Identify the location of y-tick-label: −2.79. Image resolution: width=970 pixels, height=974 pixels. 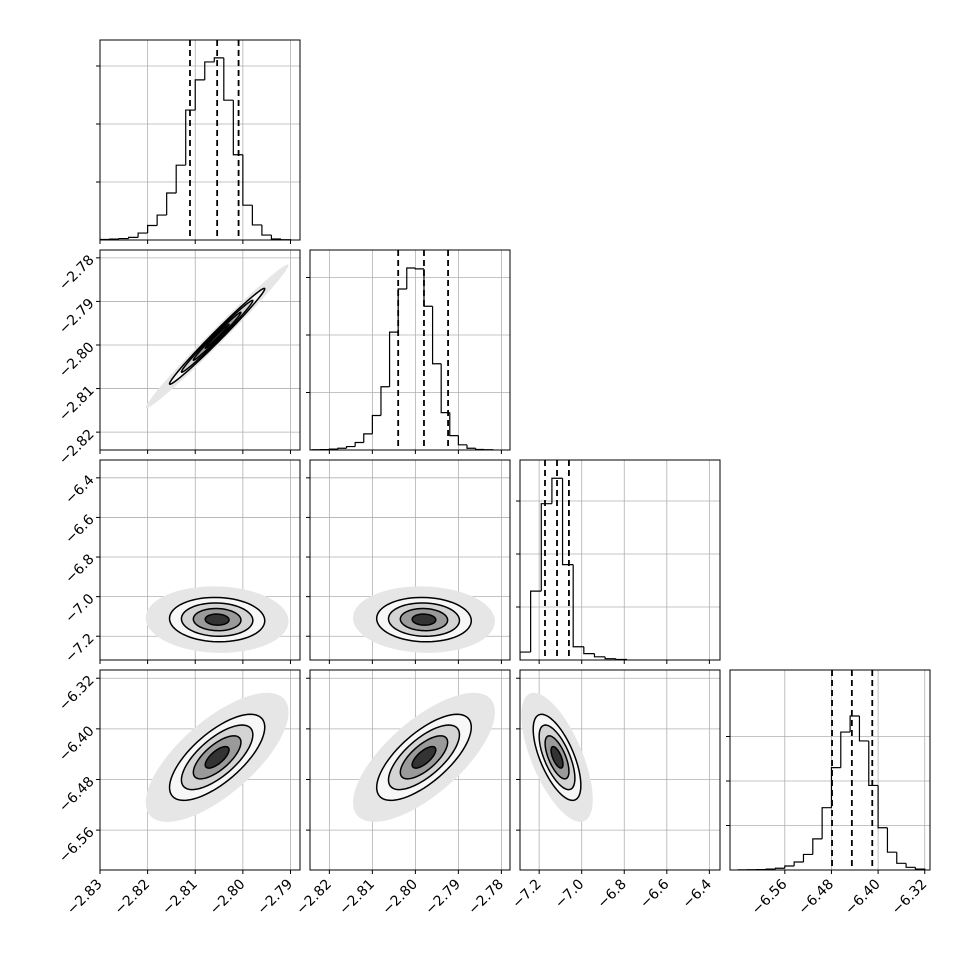
(77, 317).